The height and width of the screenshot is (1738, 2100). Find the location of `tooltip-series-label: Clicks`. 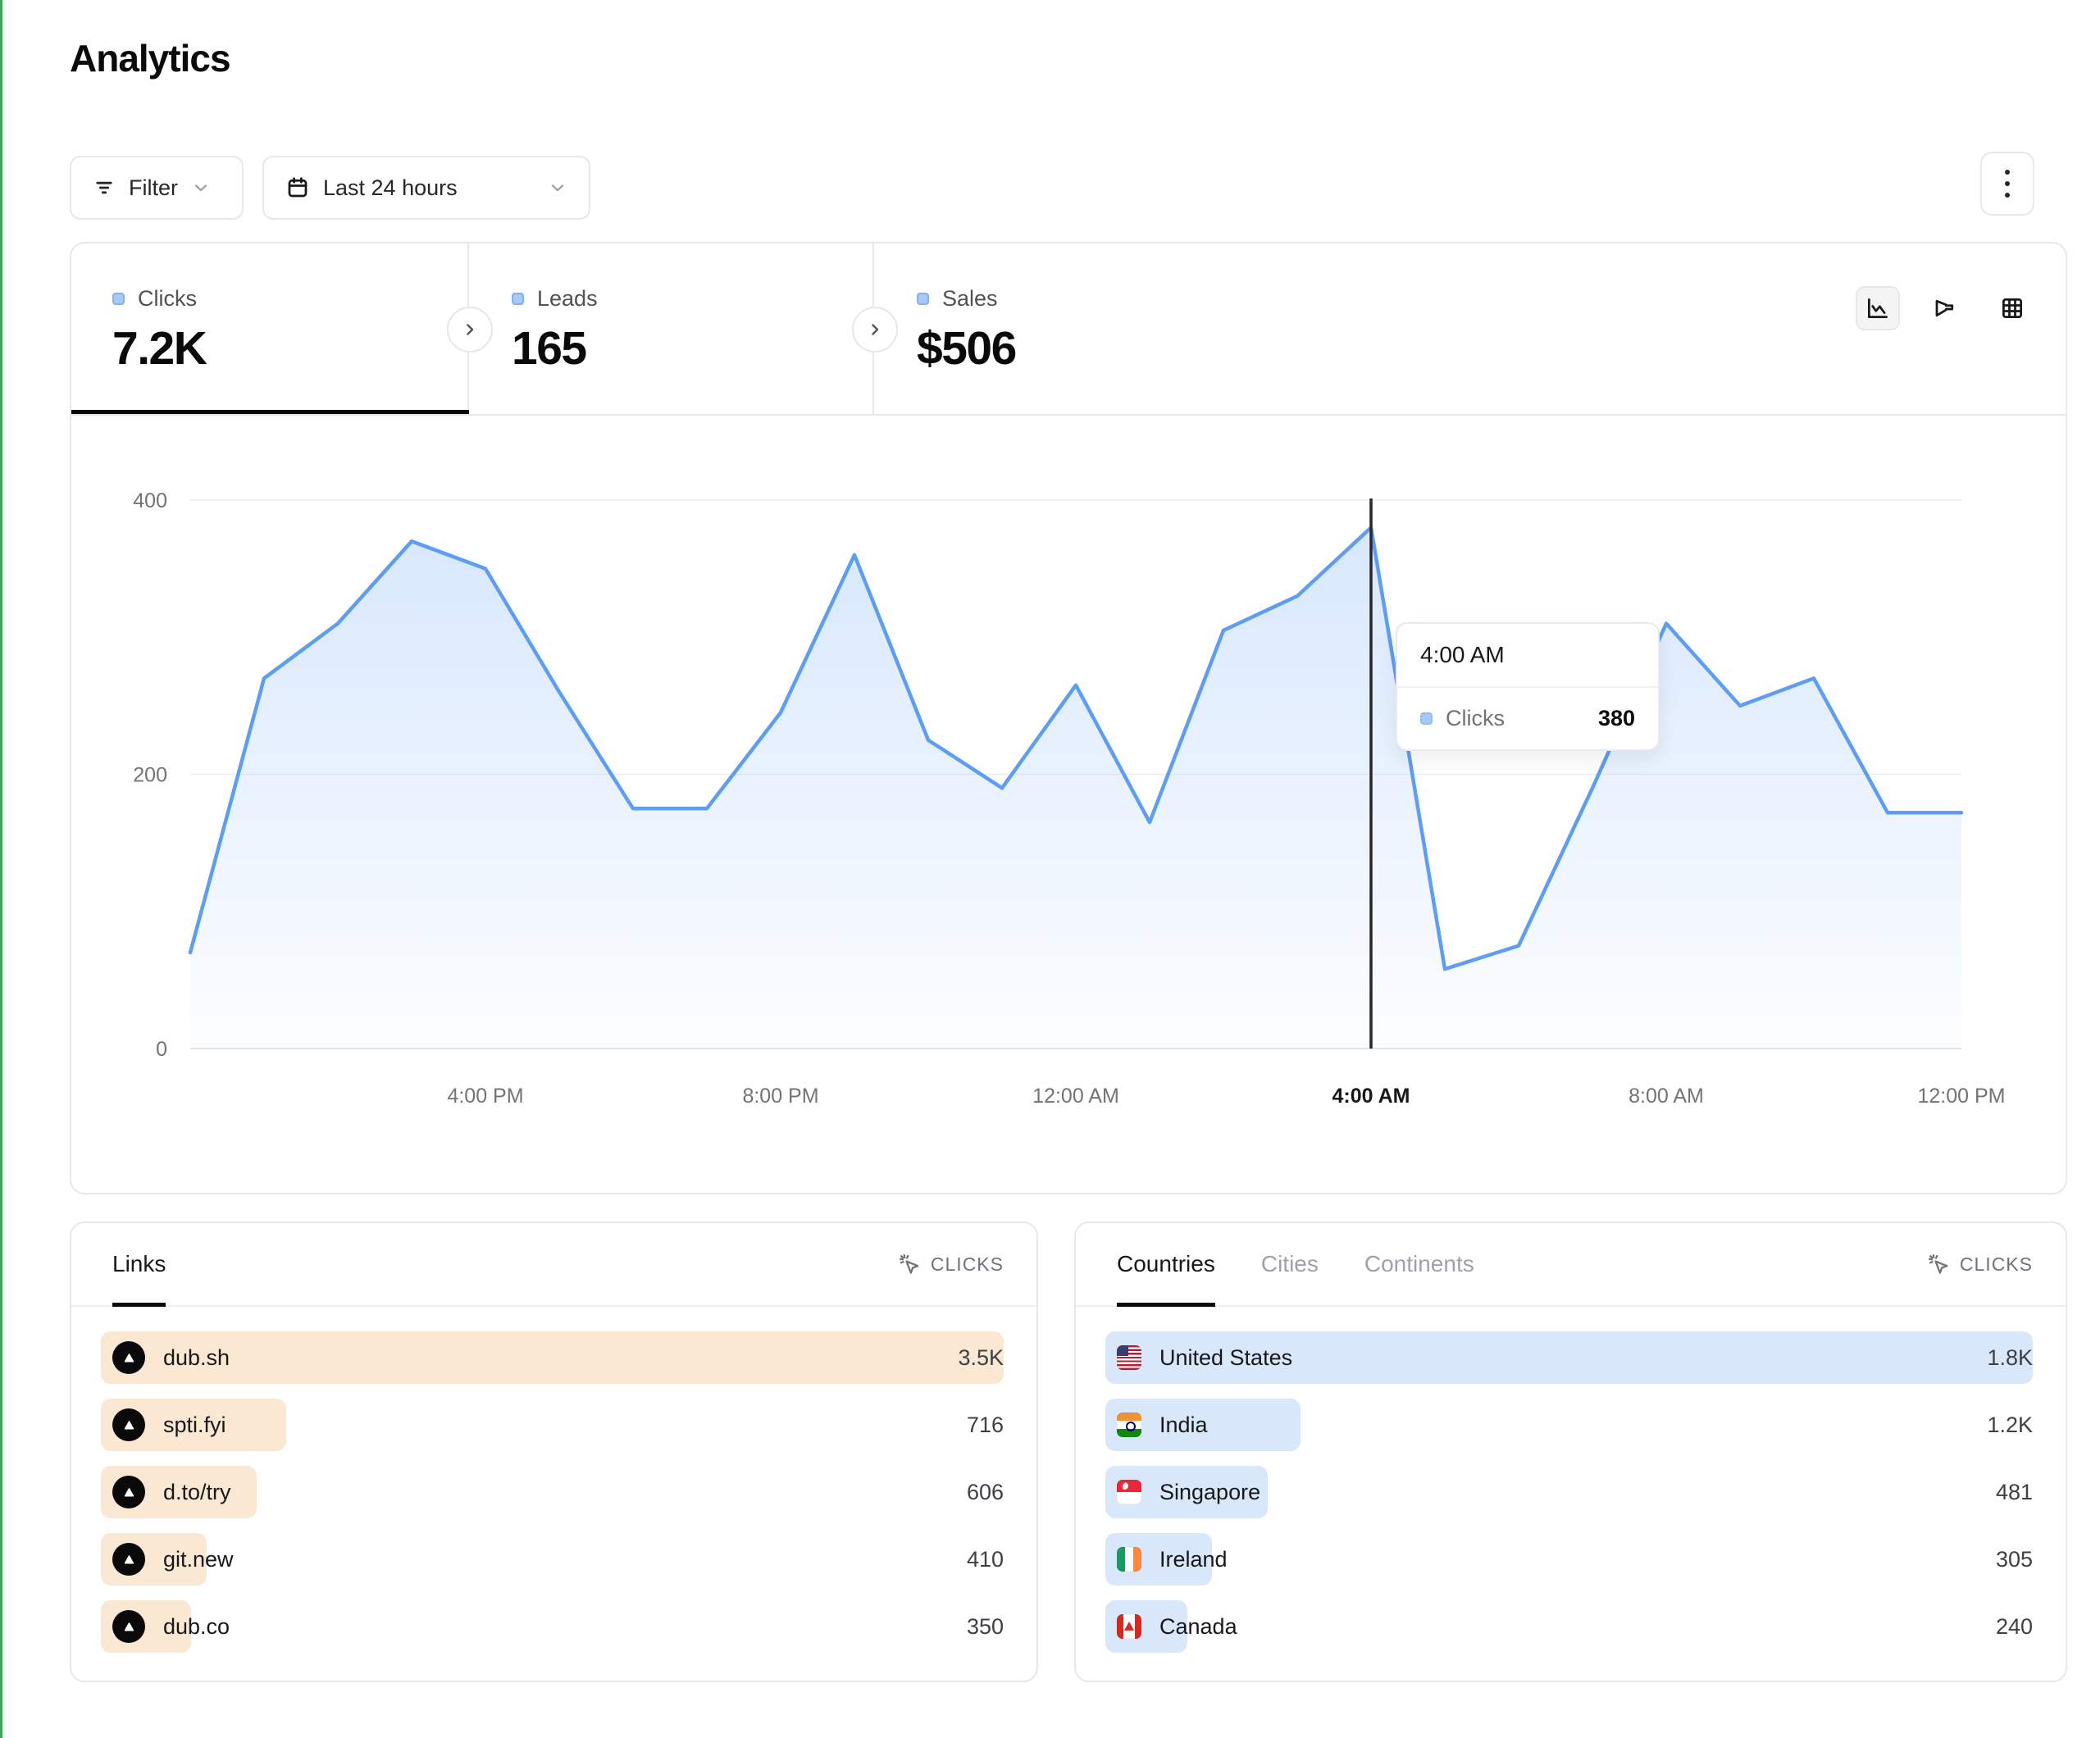

tooltip-series-label: Clicks is located at coordinates (1475, 718).